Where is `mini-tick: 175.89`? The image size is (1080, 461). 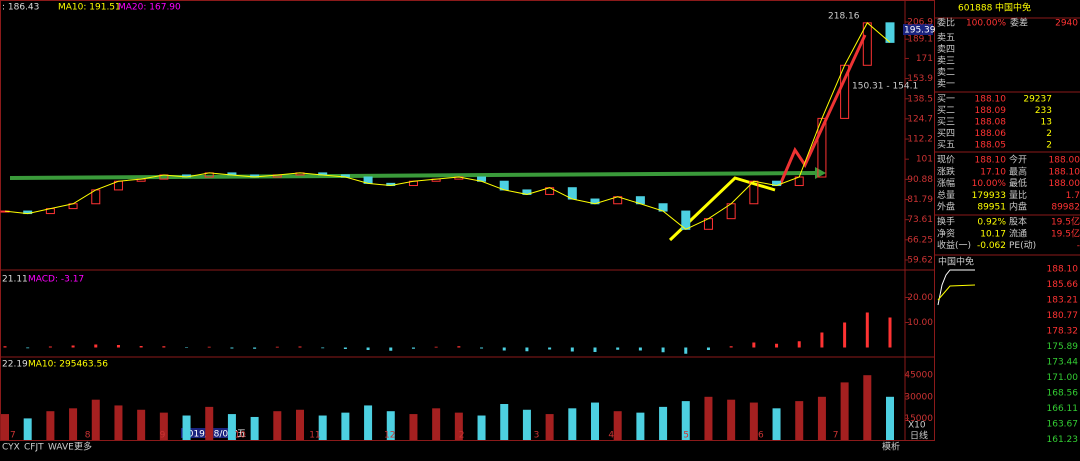
mini-tick: 175.89 is located at coordinates (1063, 347).